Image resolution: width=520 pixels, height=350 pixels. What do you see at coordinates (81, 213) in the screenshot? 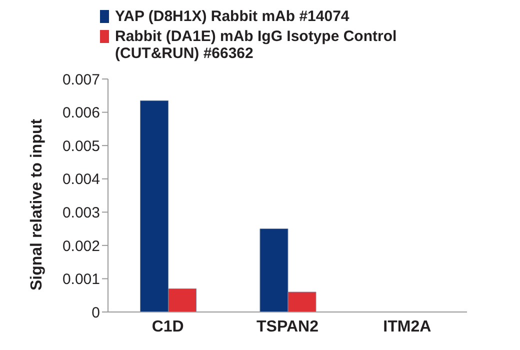
I see `y-tick-label: 0.003` at bounding box center [81, 213].